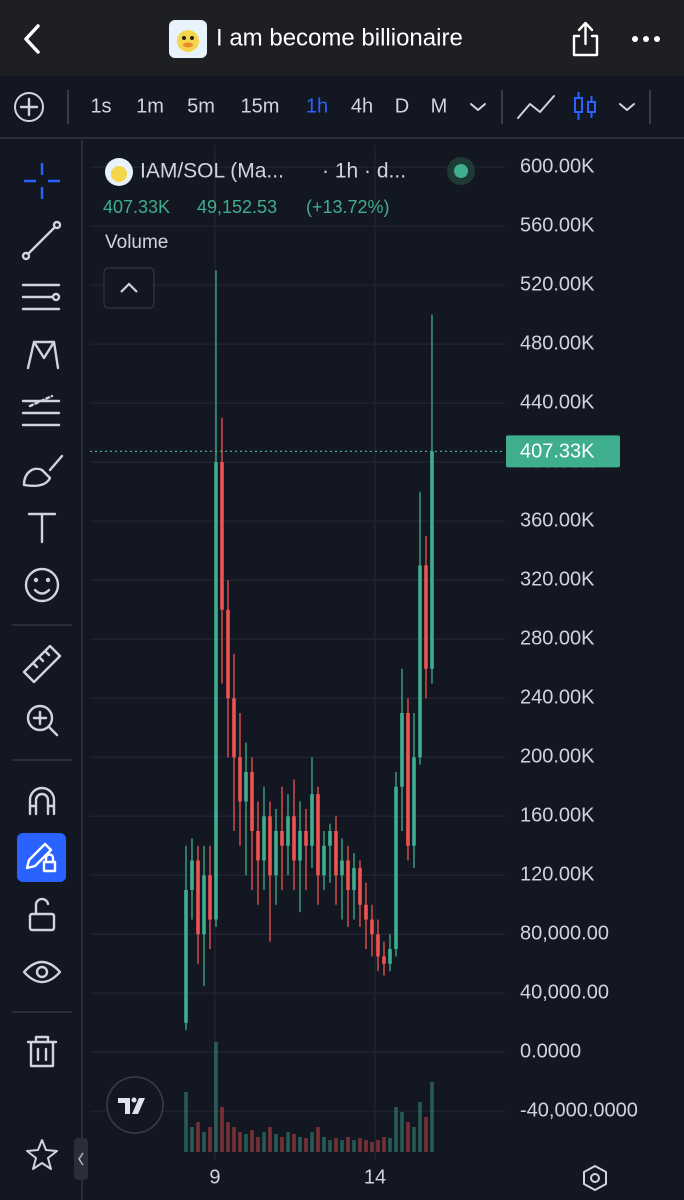 Image resolution: width=684 pixels, height=1200 pixels. I want to click on interval-button: M, so click(439, 106).